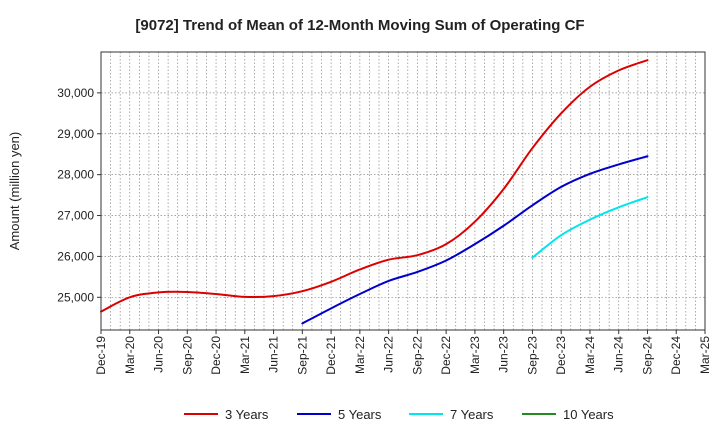 The height and width of the screenshot is (440, 720). I want to click on legend: 3 Years 5 Years 7 Years 10 Years, so click(399, 414).